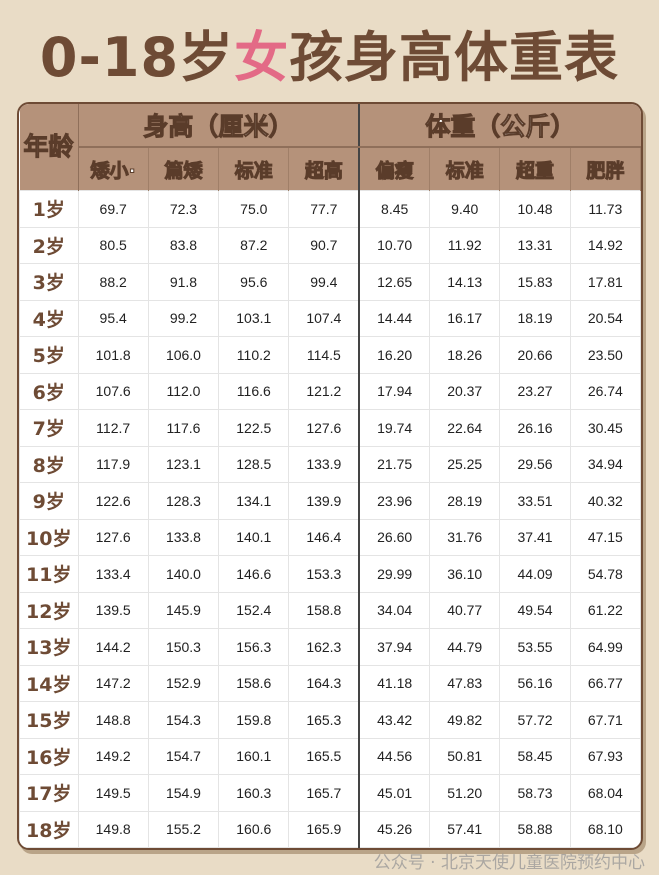 Image resolution: width=659 pixels, height=875 pixels. Describe the element at coordinates (465, 282) in the screenshot. I see `weight-cell: 14.13` at that location.